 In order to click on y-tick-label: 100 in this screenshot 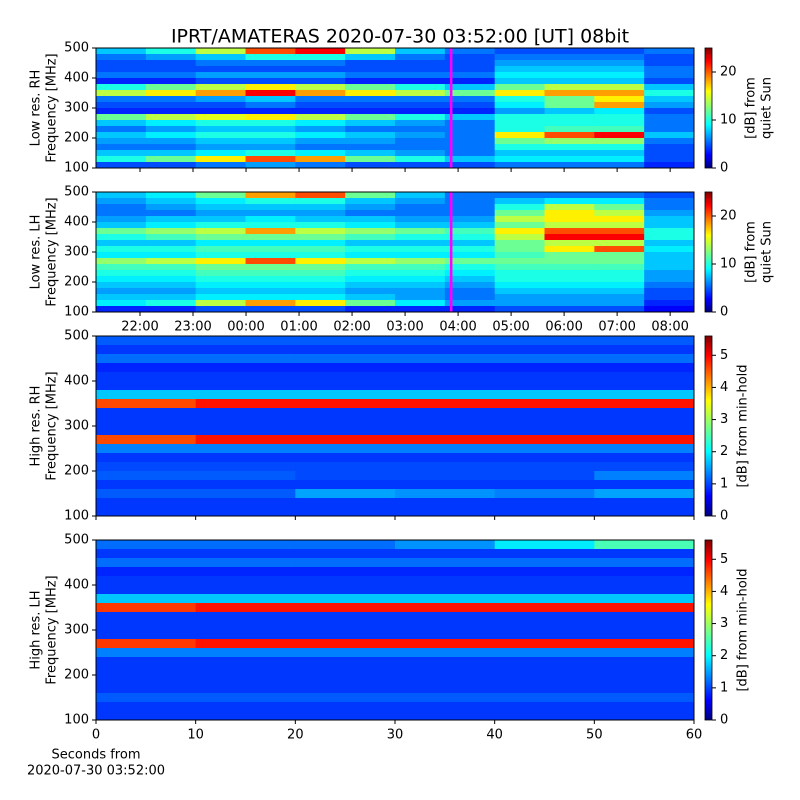, I will do `click(76, 168)`.